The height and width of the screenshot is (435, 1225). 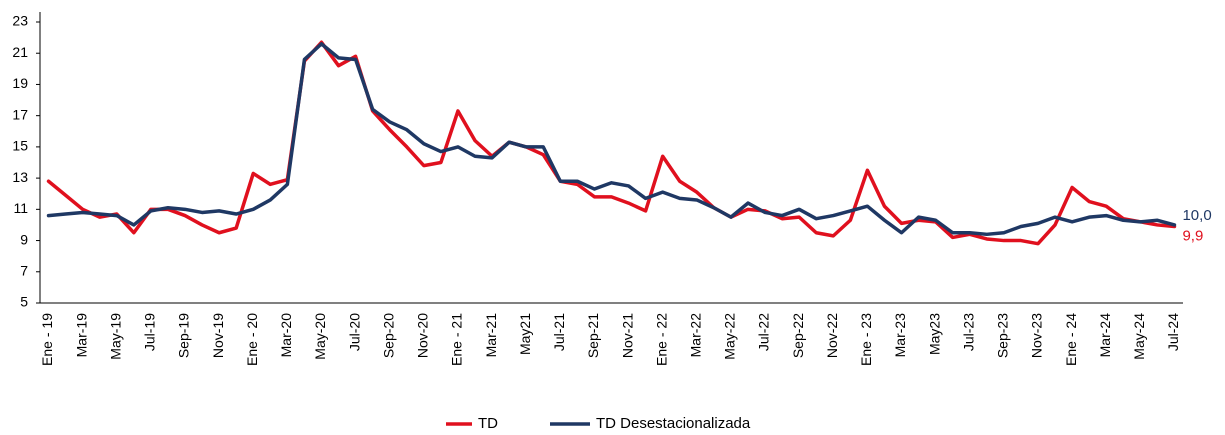 What do you see at coordinates (24, 270) in the screenshot?
I see `y-tick-label: 7` at bounding box center [24, 270].